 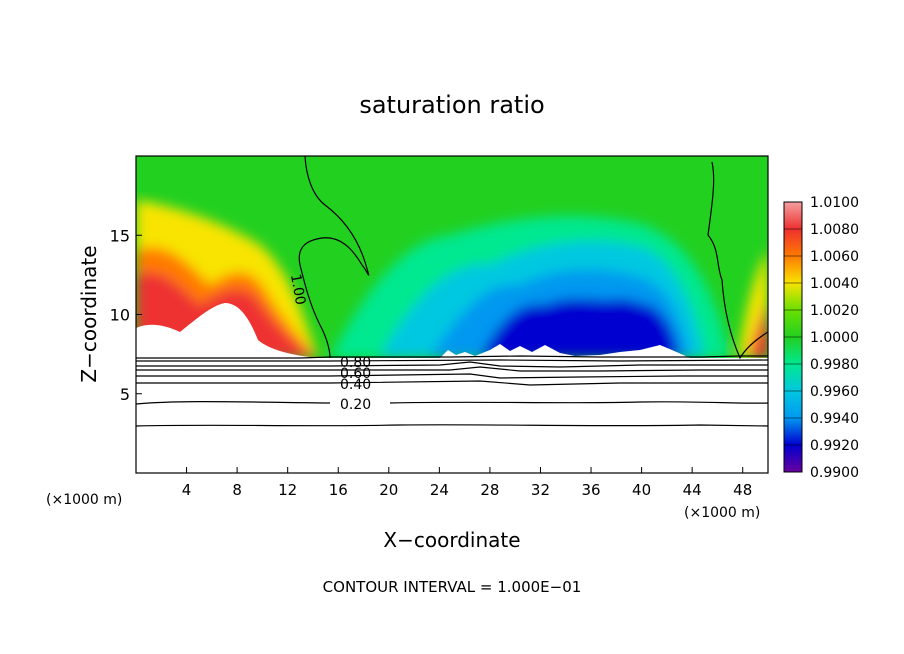 I want to click on contour-1.00-right, so click(x=738, y=260).